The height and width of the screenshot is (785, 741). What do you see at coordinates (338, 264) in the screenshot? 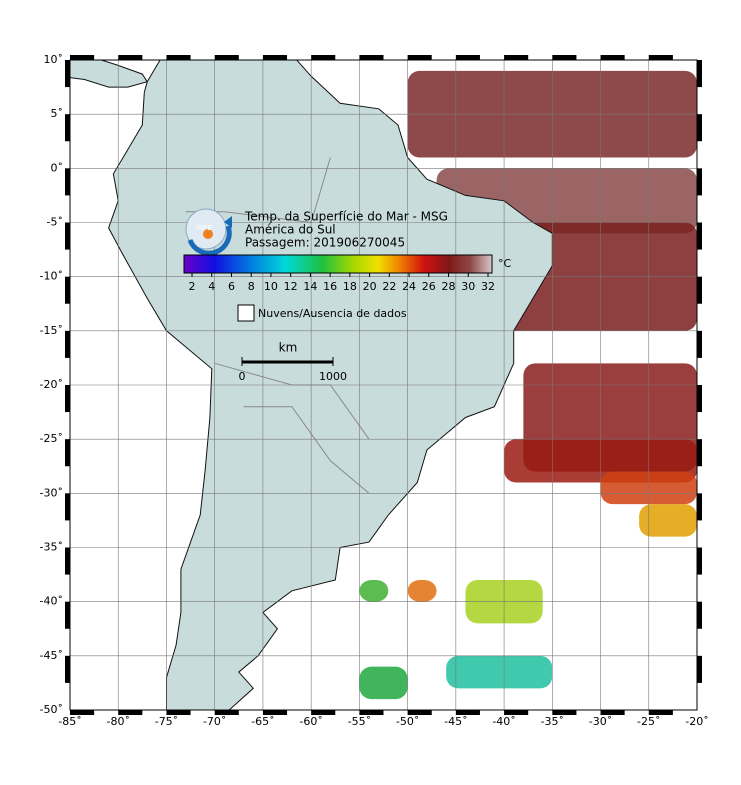
I see `colorbar` at bounding box center [338, 264].